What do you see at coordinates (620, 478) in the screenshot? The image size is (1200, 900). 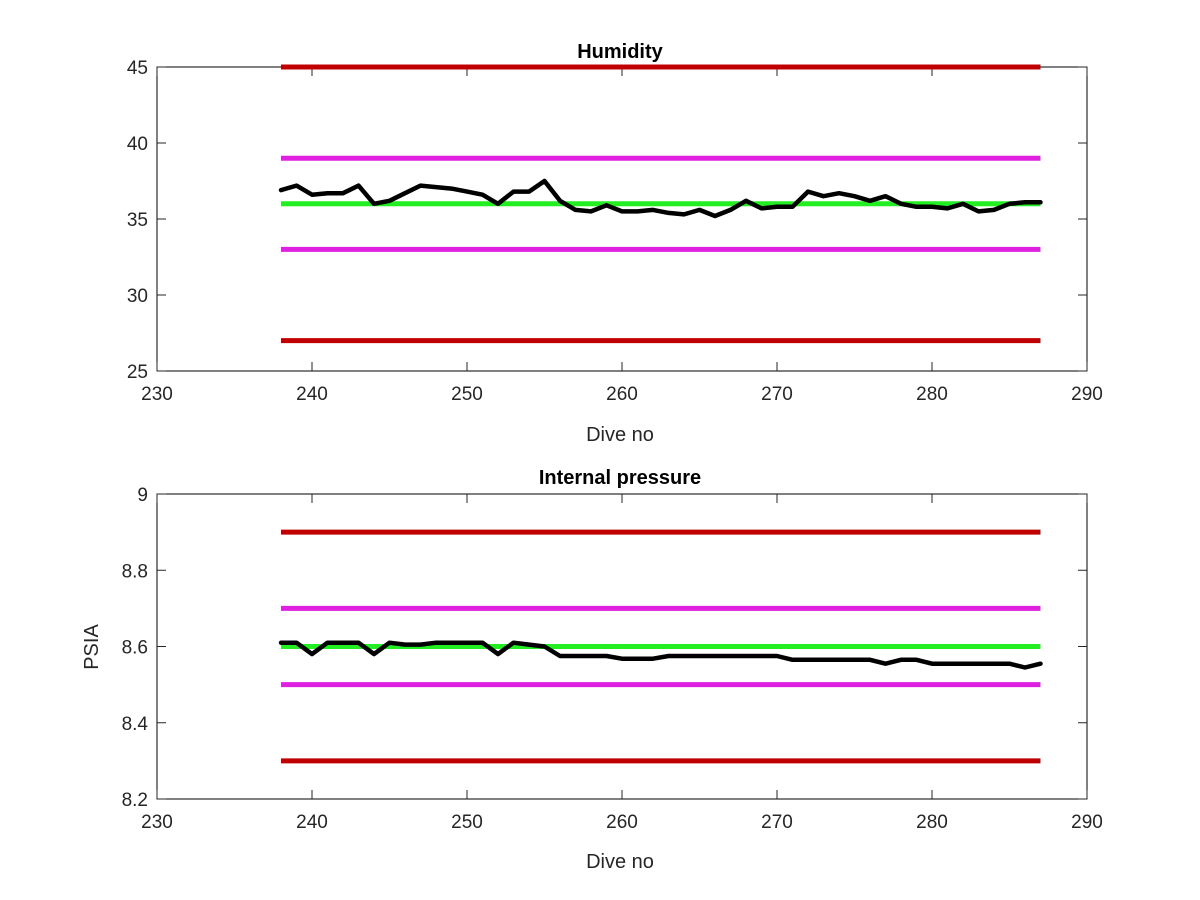 I see `chart-title: Internal pressure` at bounding box center [620, 478].